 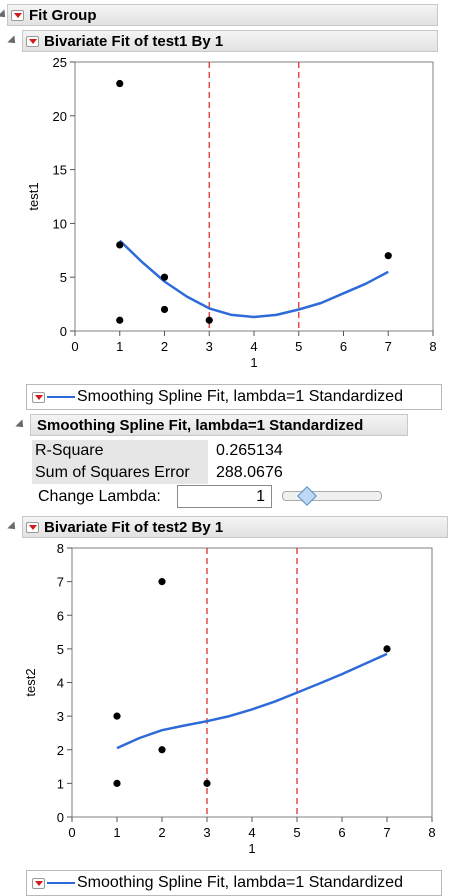 I want to click on fit-group-title: Fit Group, so click(x=63, y=15).